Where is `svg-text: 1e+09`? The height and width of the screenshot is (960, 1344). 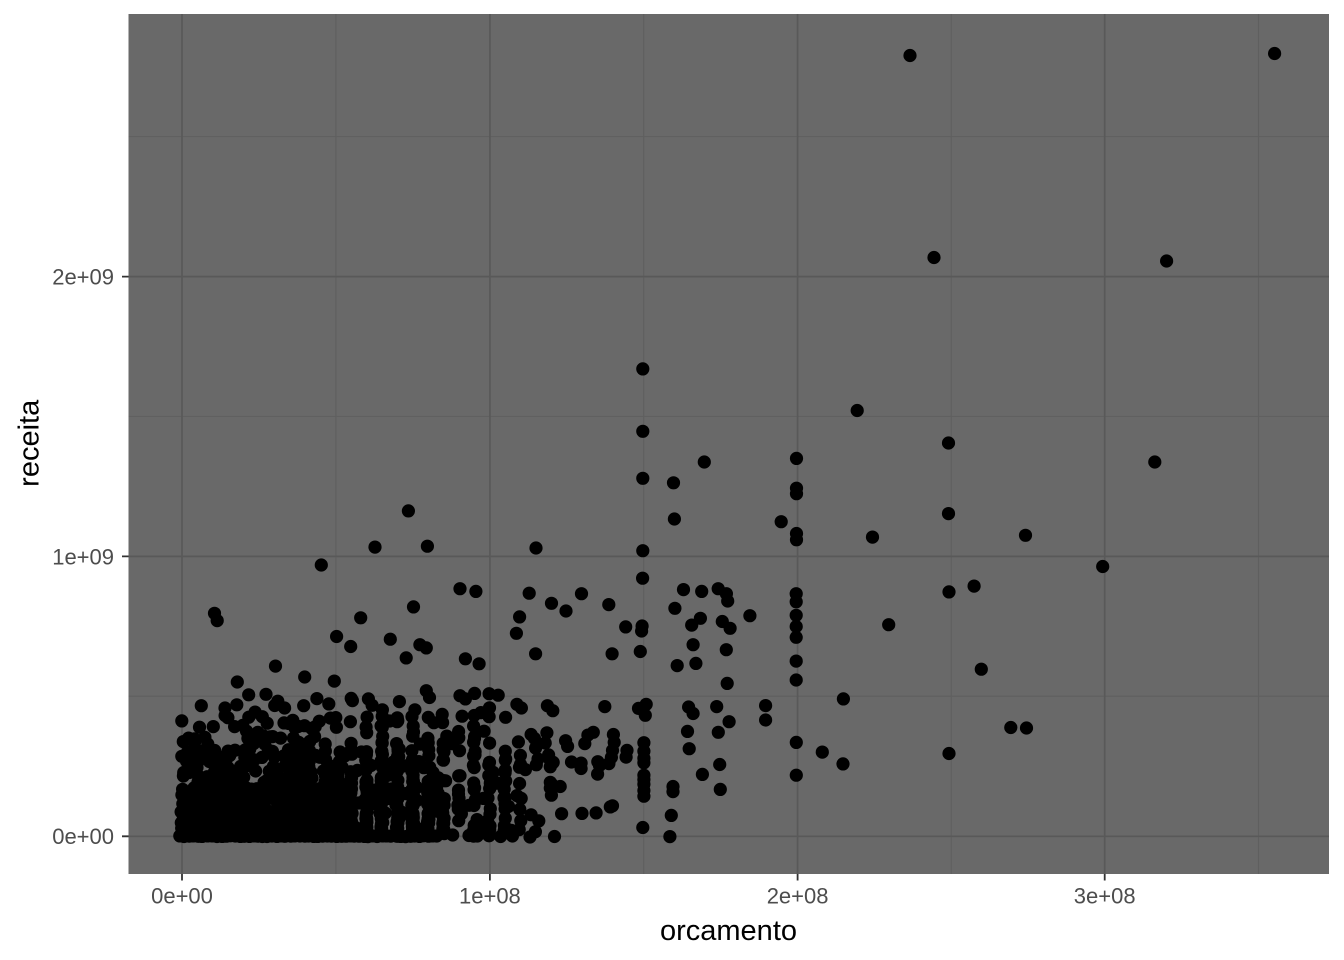 svg-text: 1e+09 is located at coordinates (83, 556).